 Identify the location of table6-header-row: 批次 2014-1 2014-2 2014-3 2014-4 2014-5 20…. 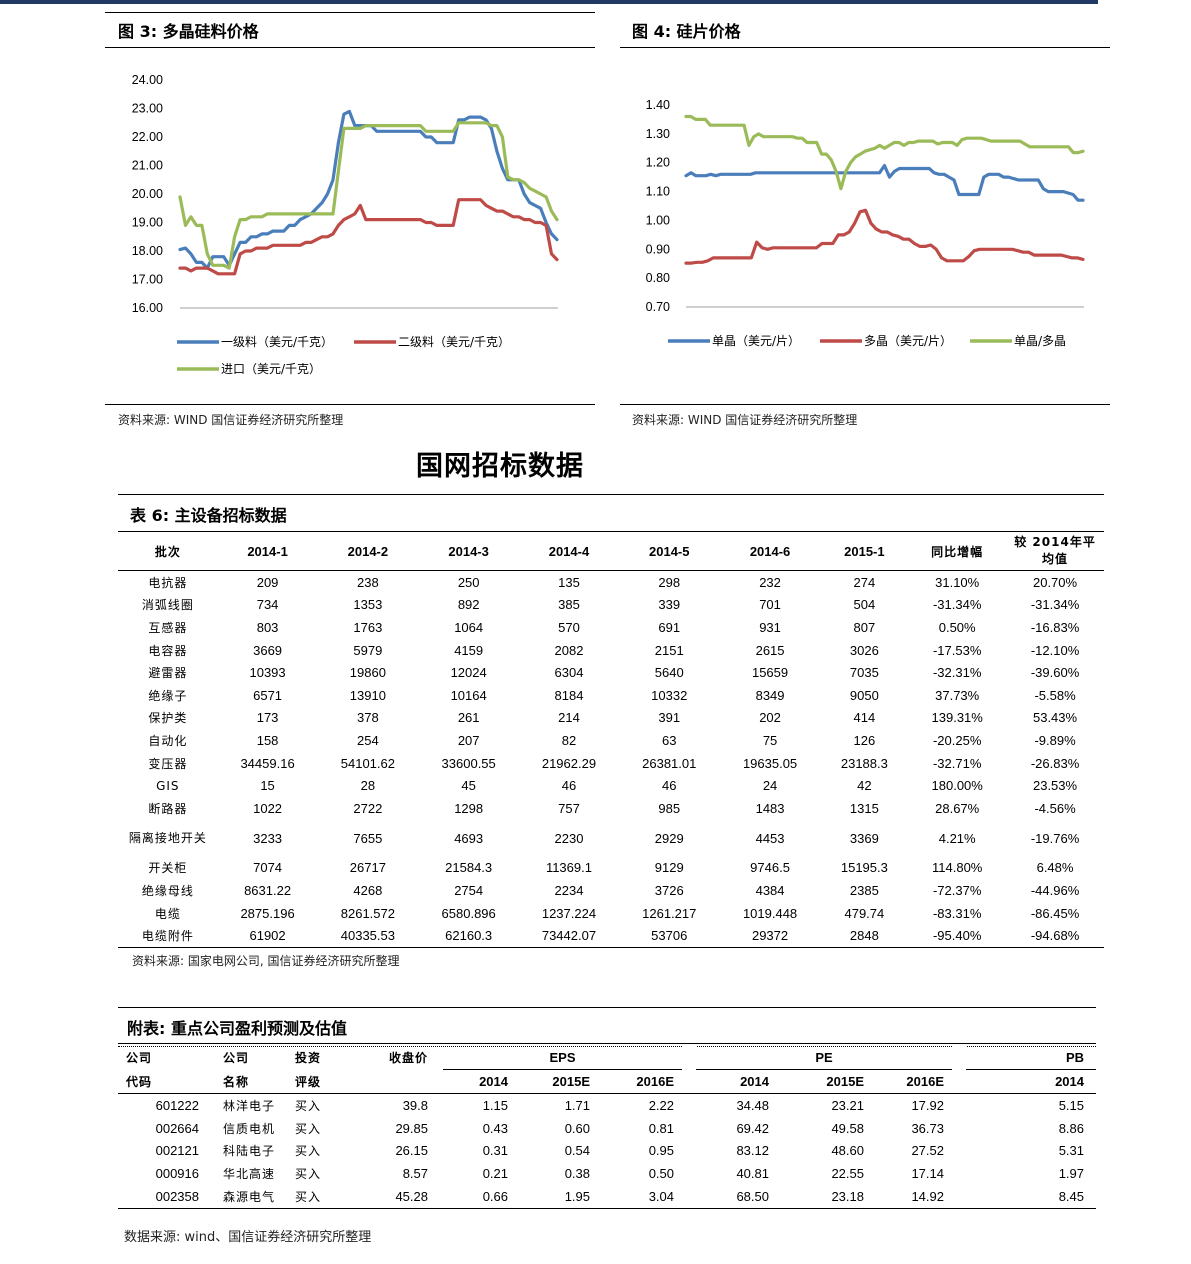
(611, 551).